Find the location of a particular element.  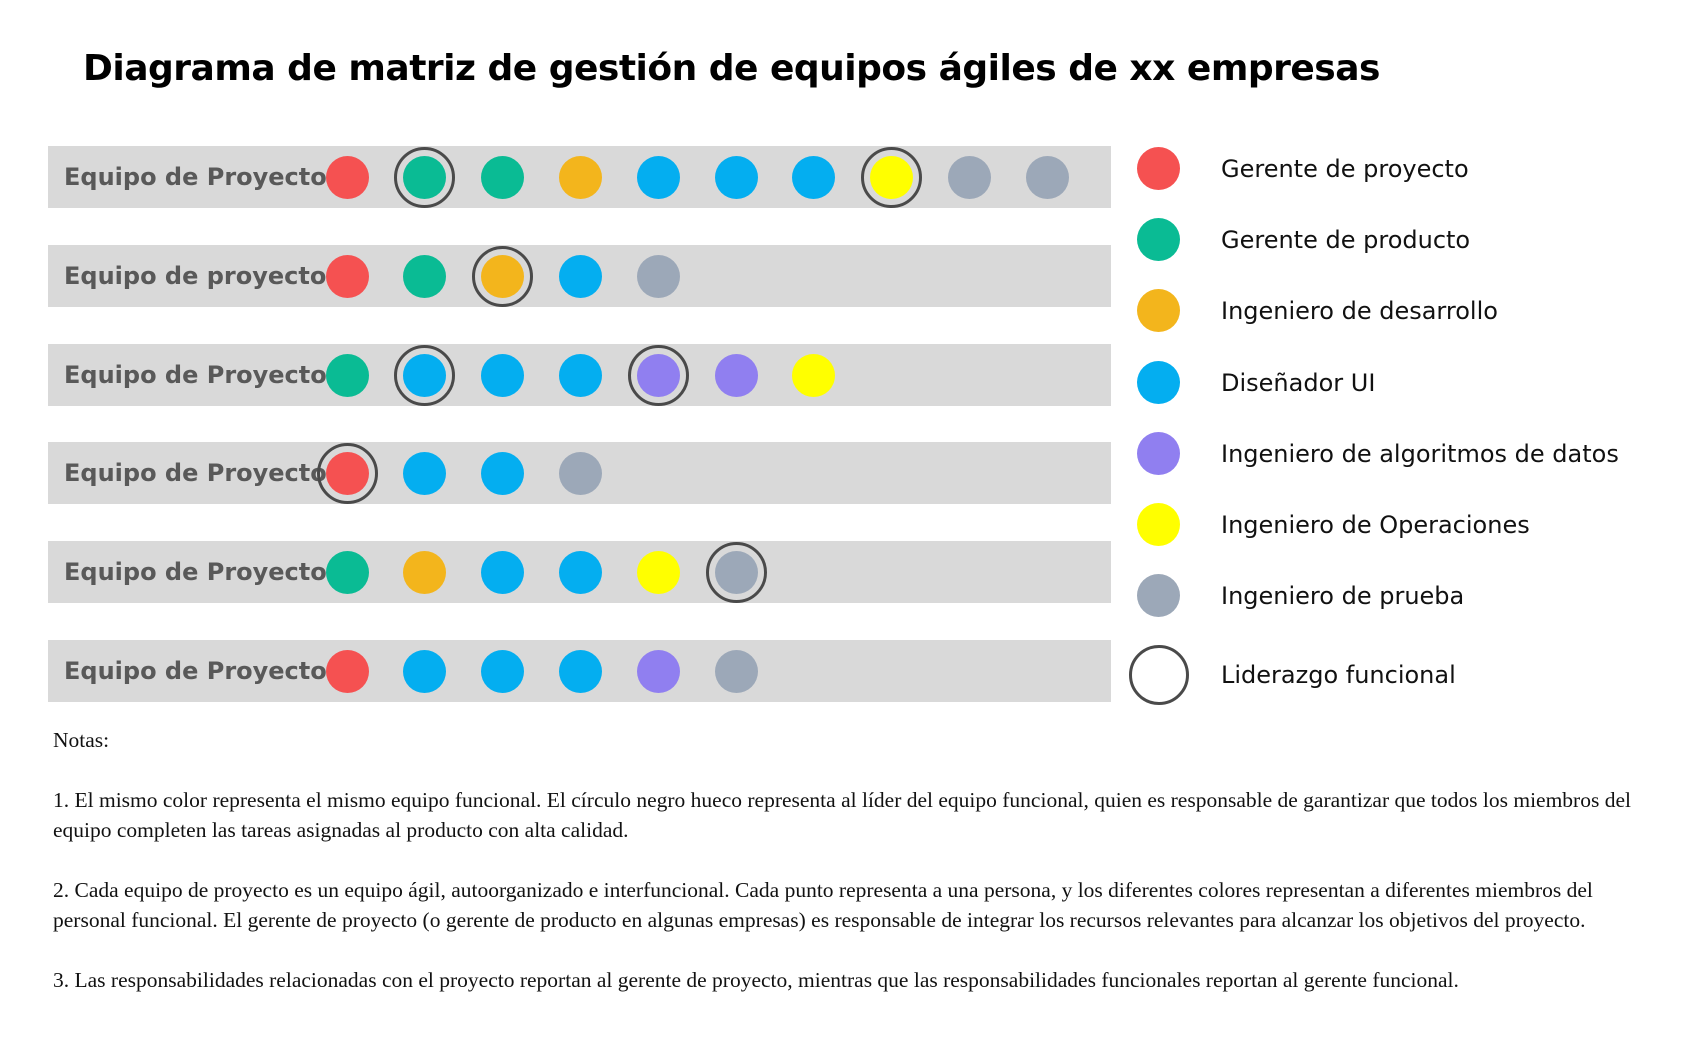

team-row: Equipo de Proyecto 6 is located at coordinates (579, 671).